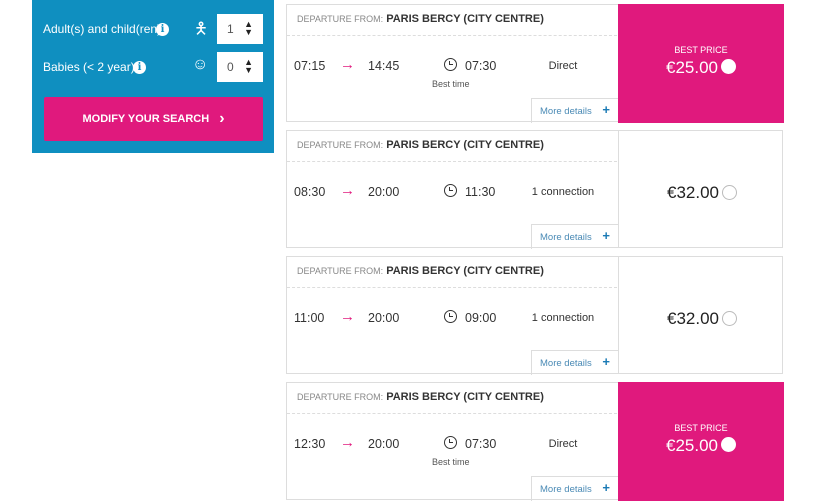 Image resolution: width=820 pixels, height=501 pixels. What do you see at coordinates (310, 192) in the screenshot?
I see `departure-time: 08:30` at bounding box center [310, 192].